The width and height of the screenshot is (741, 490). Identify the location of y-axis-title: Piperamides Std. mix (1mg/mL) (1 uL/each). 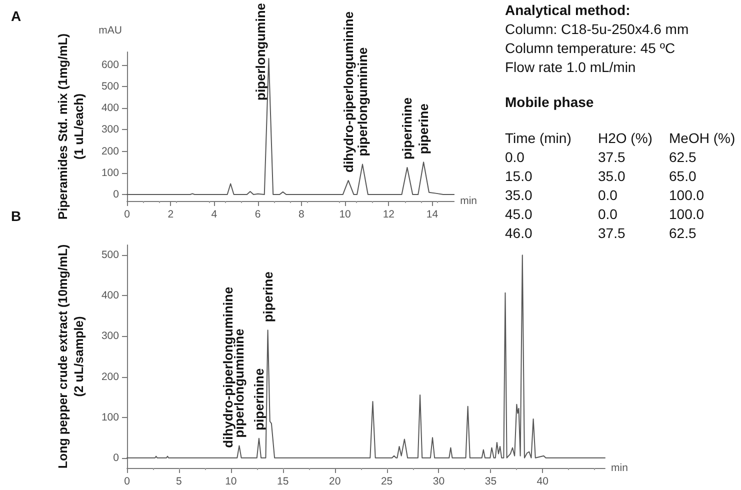
(71, 126).